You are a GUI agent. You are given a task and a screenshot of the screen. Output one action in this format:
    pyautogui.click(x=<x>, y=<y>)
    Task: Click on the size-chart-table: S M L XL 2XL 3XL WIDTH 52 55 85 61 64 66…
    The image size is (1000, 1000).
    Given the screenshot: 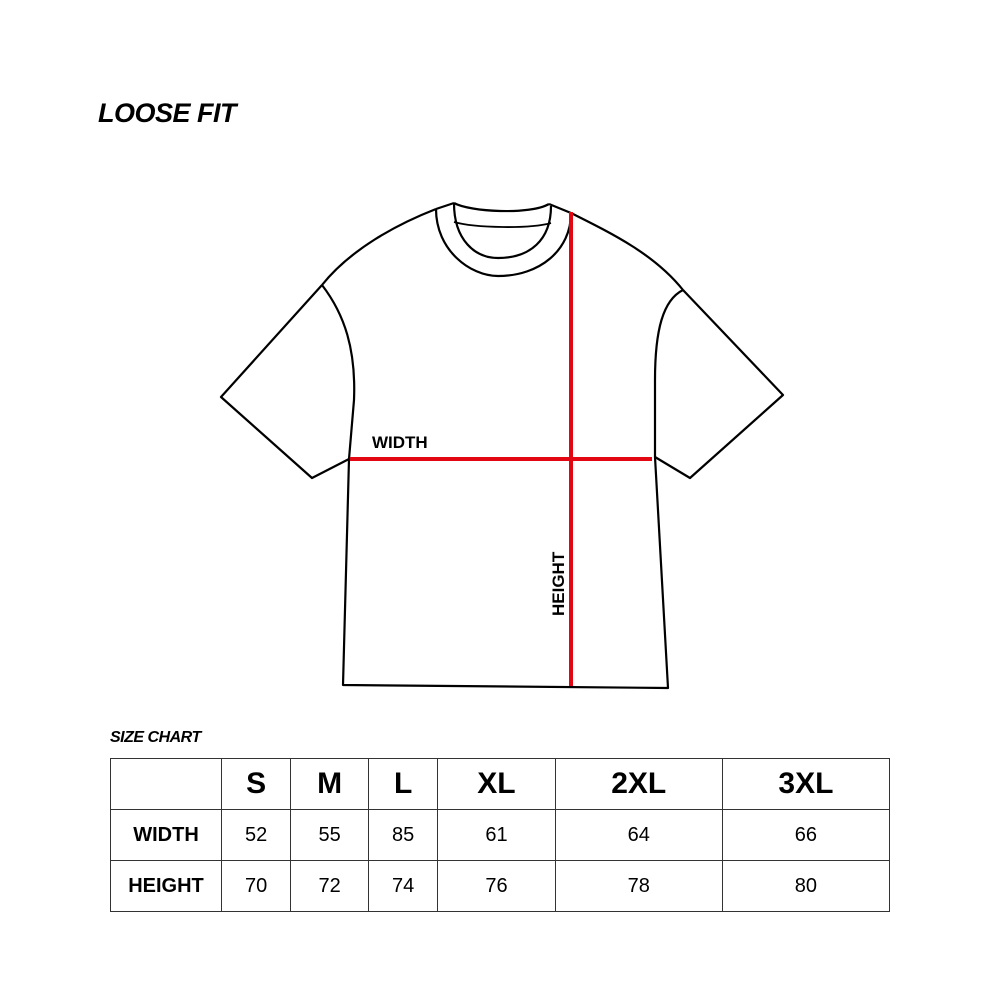 What is the action you would take?
    pyautogui.click(x=500, y=835)
    